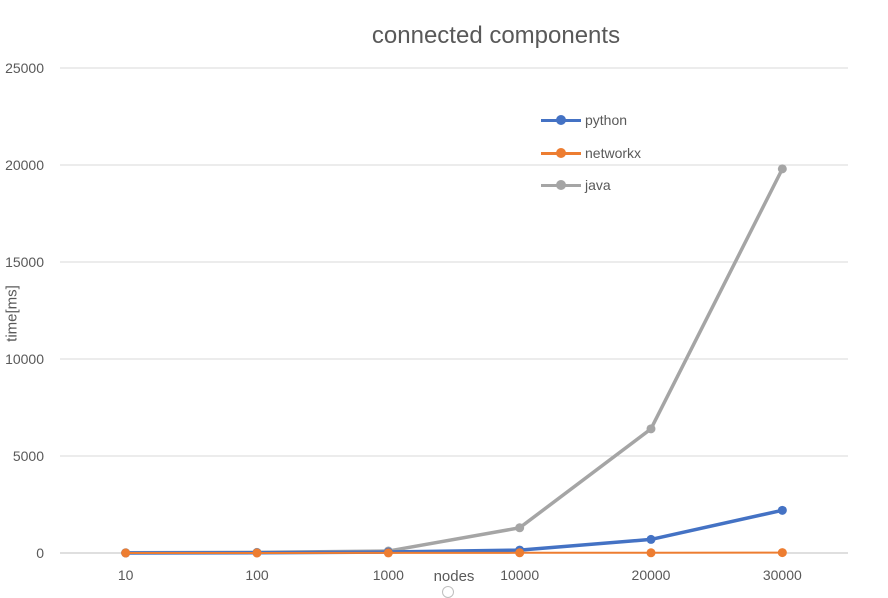 The width and height of the screenshot is (888, 598). I want to click on x-tick-label: 20000, so click(651, 575).